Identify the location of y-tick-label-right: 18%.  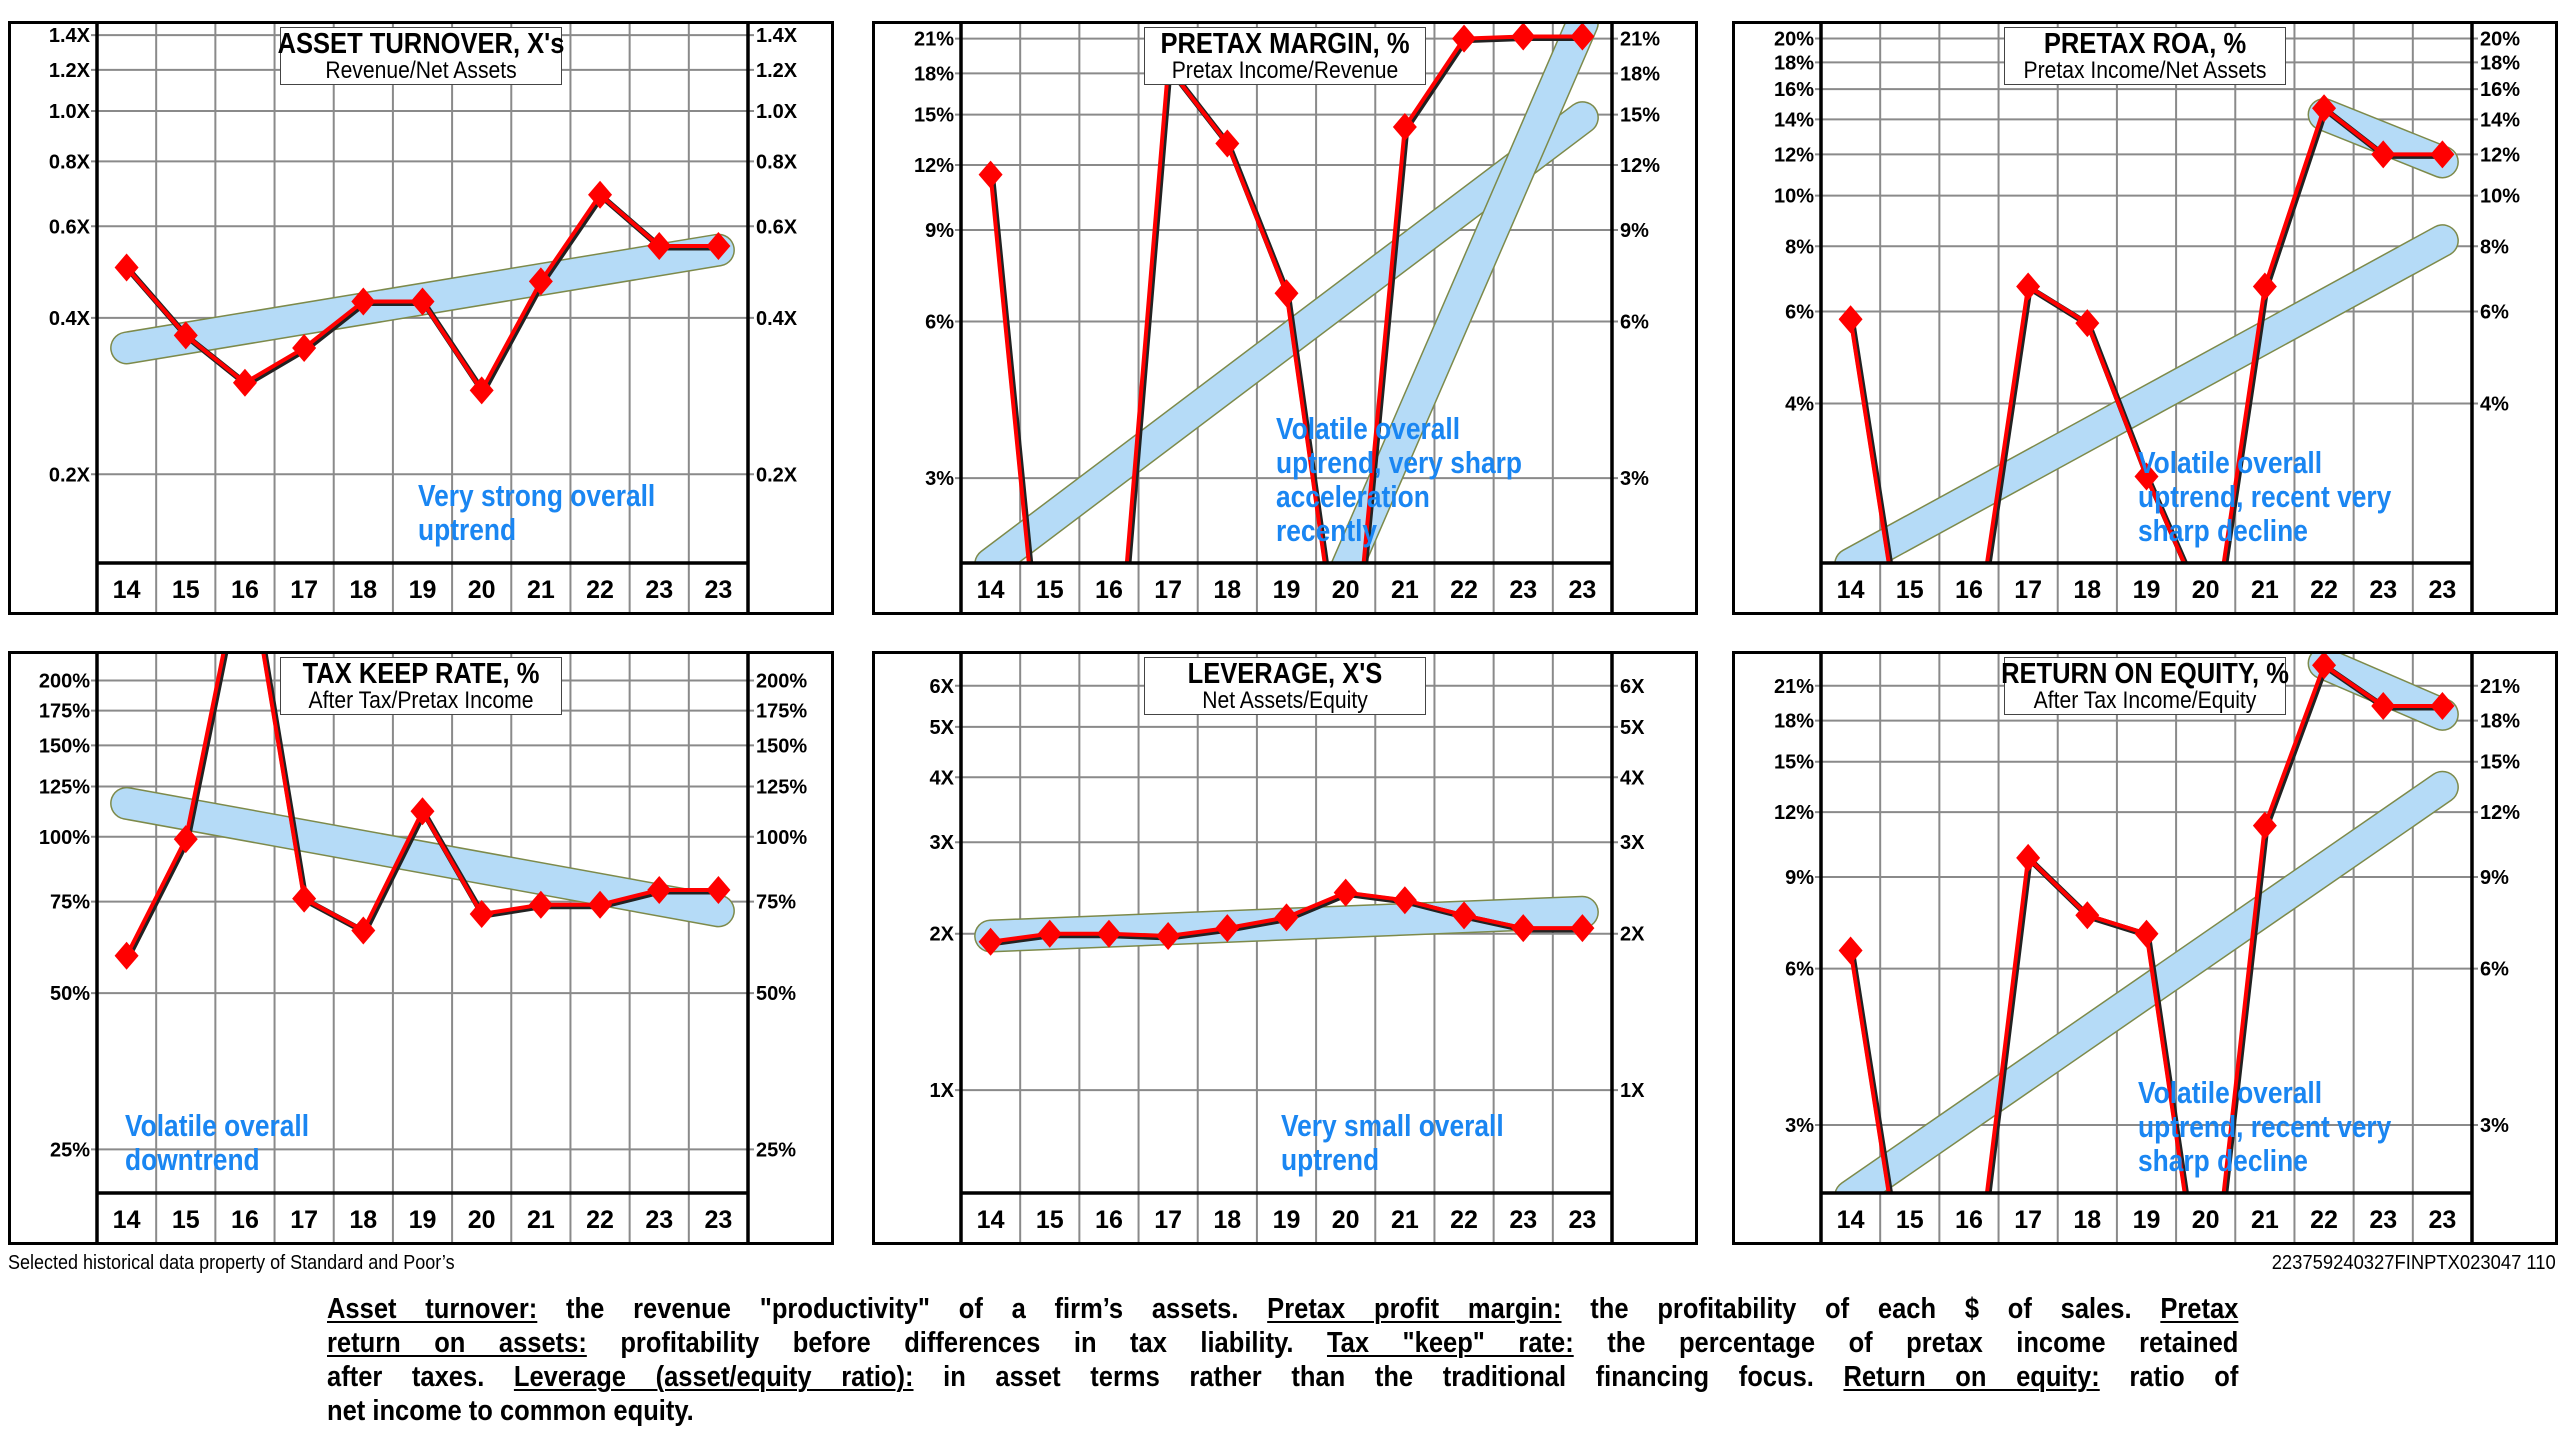
(2500, 63).